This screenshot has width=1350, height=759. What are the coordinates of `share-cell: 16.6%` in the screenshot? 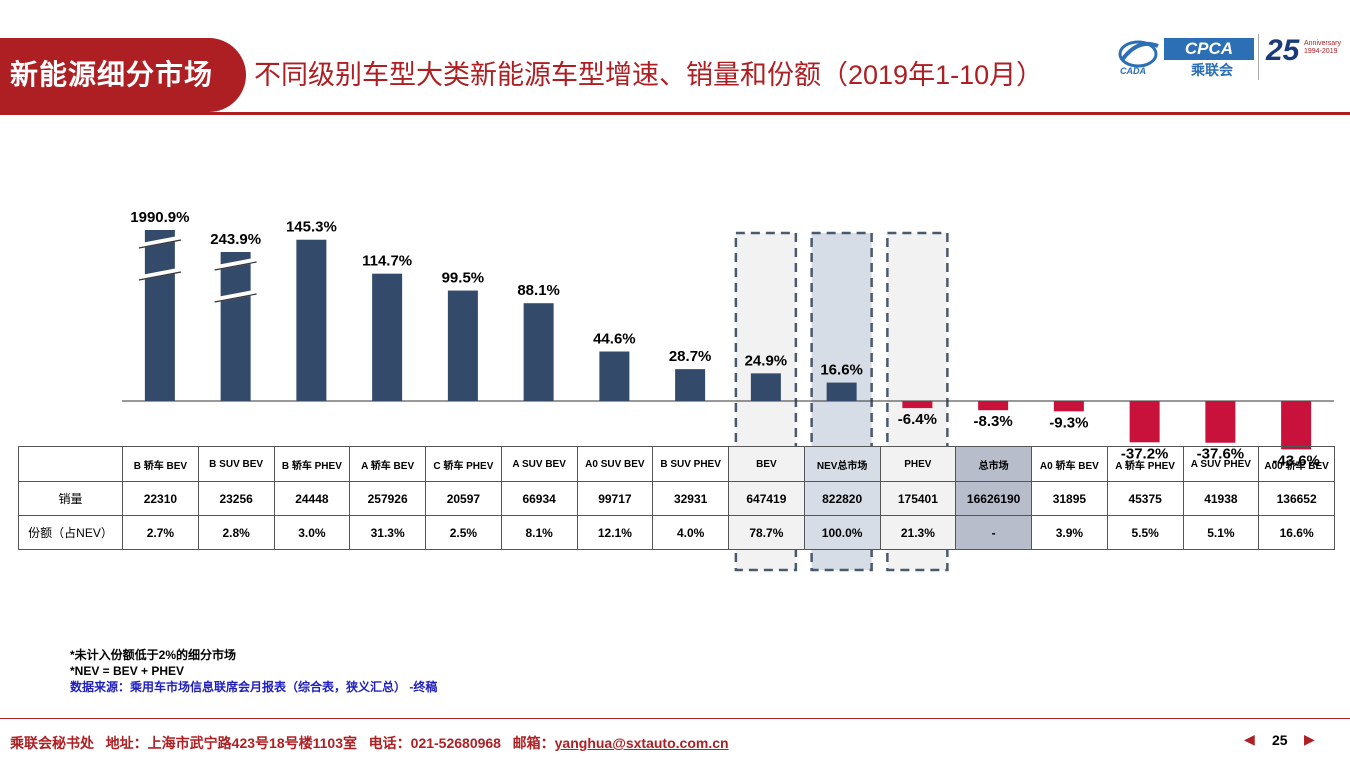 It's located at (1296, 532).